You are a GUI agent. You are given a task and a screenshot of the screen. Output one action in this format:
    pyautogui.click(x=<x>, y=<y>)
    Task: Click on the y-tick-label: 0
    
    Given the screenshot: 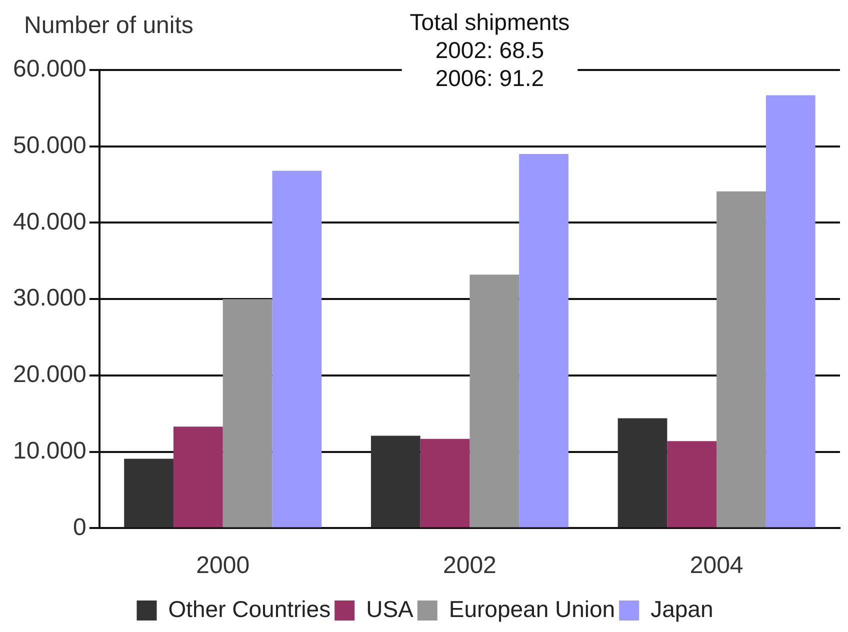 What is the action you would take?
    pyautogui.click(x=79, y=527)
    